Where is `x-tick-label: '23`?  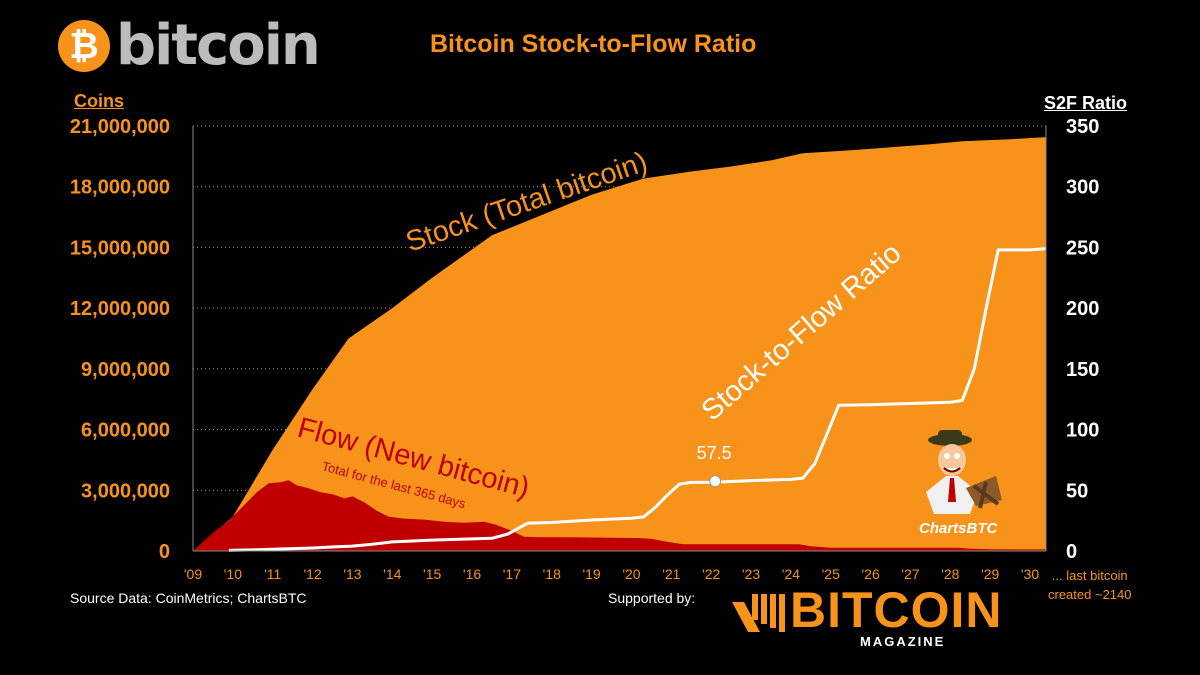
x-tick-label: '23 is located at coordinates (751, 574).